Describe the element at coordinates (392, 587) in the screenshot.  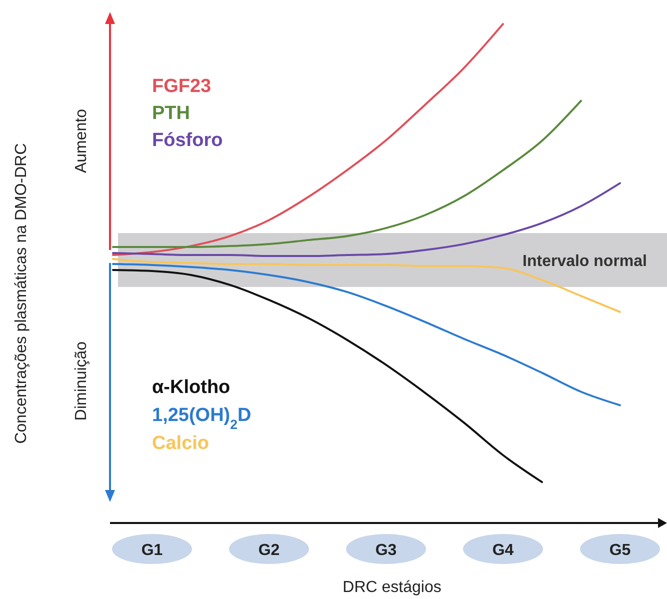
I see `x-axis-title: DRC estágios` at that location.